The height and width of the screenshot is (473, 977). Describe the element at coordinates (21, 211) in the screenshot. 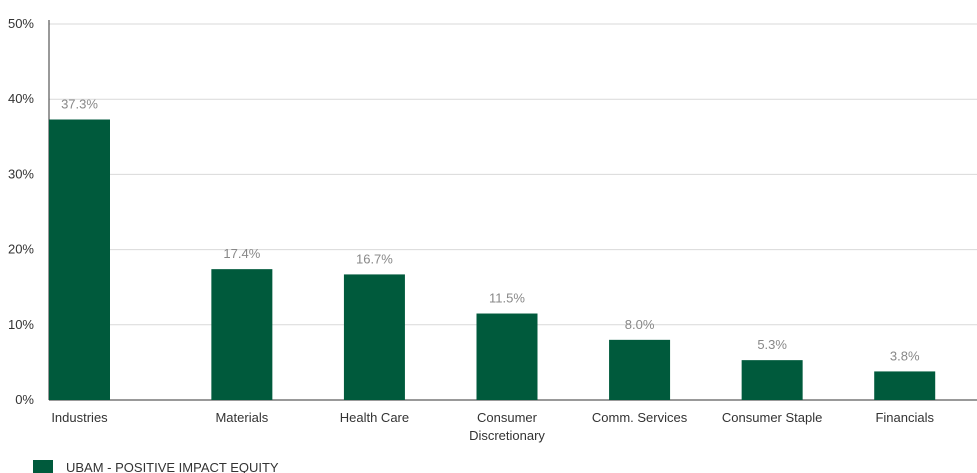

I see `y-axis-tick-labels: 0% 10% 20% 30% 40% 50%` at that location.